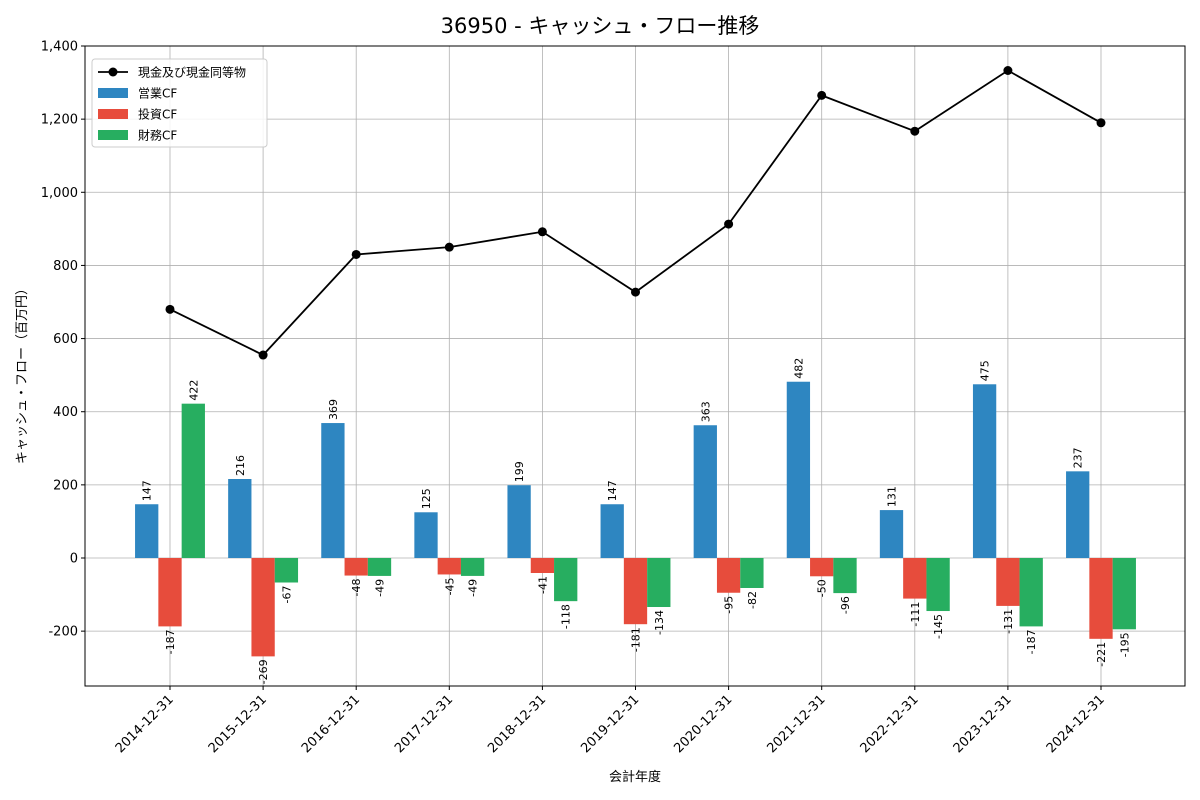 This screenshot has width=1200, height=800. What do you see at coordinates (22, 373) in the screenshot?
I see `y-axis-label: キャッシュ・フロー（百万円）` at bounding box center [22, 373].